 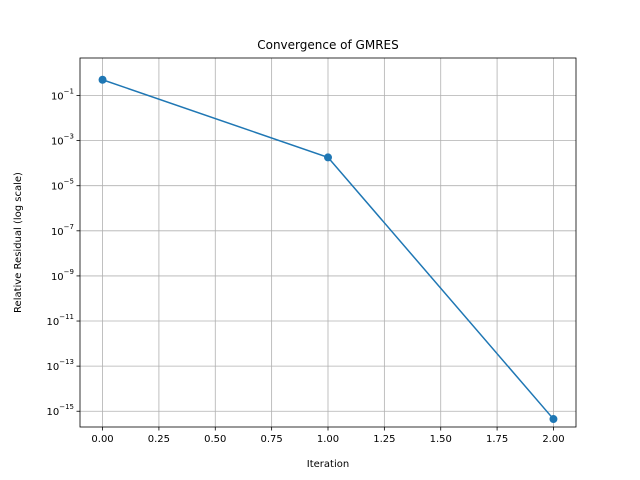 I want to click on y-axis-label: Relative Residual (log scale), so click(x=18, y=242).